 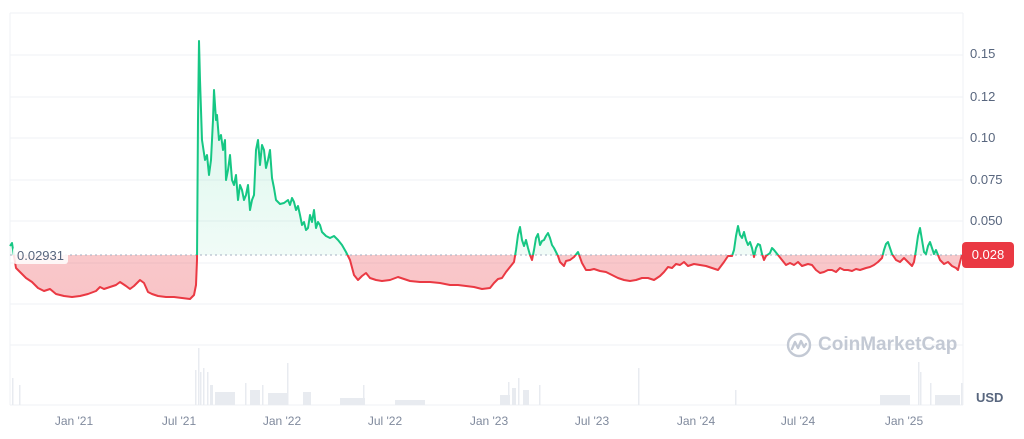 I want to click on coinmarketcap-watermark: CoinMarketCap, so click(x=871, y=345).